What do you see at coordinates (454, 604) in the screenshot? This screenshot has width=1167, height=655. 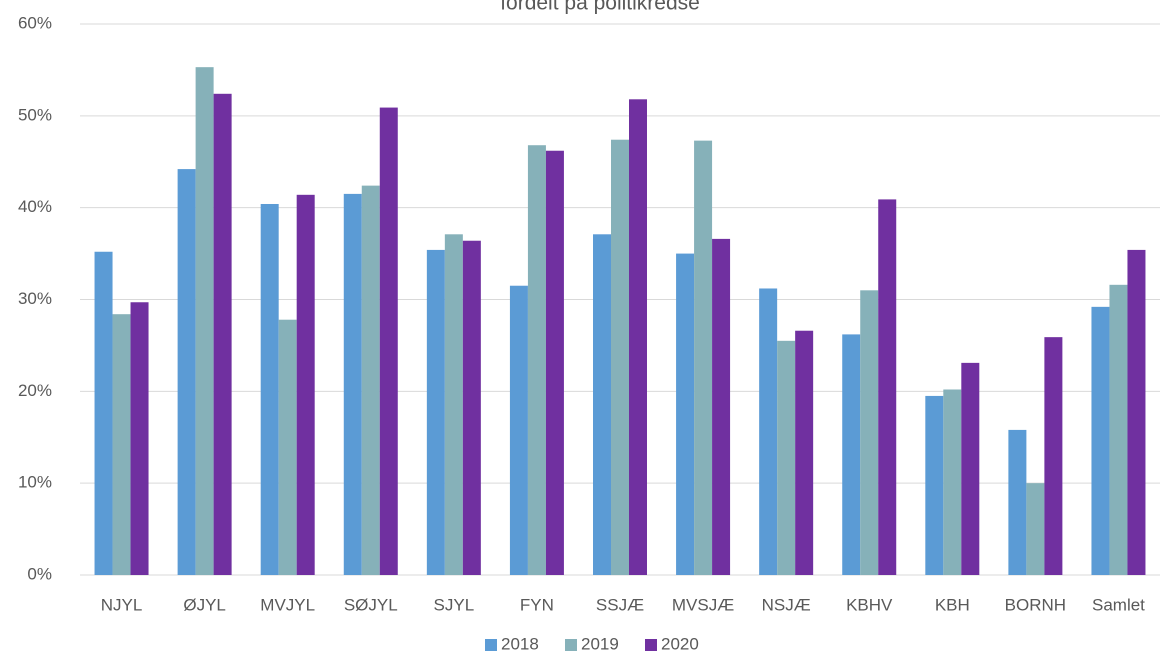 I see `x-tick-label: SJYL` at bounding box center [454, 604].